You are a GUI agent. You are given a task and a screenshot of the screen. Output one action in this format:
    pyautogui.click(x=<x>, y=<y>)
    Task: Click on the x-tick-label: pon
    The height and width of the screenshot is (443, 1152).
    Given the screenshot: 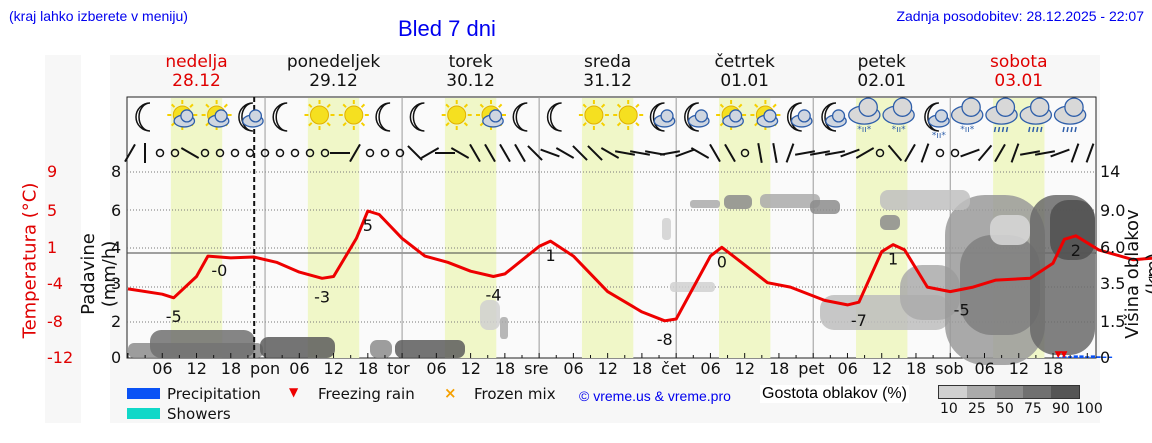 What is the action you would take?
    pyautogui.click(x=265, y=368)
    